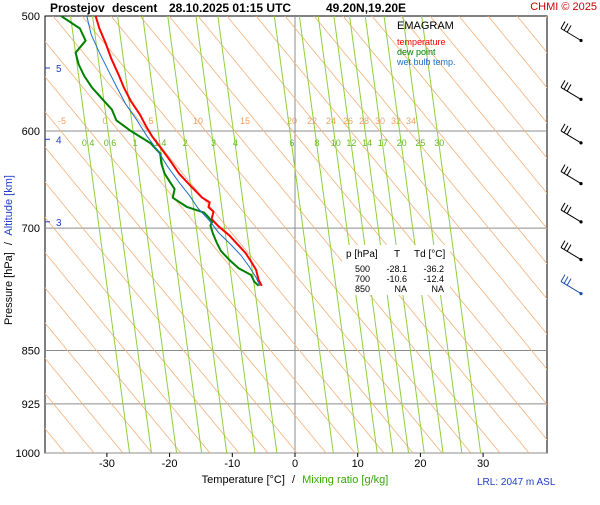  I want to click on table-cell: -28.1, so click(396, 269).